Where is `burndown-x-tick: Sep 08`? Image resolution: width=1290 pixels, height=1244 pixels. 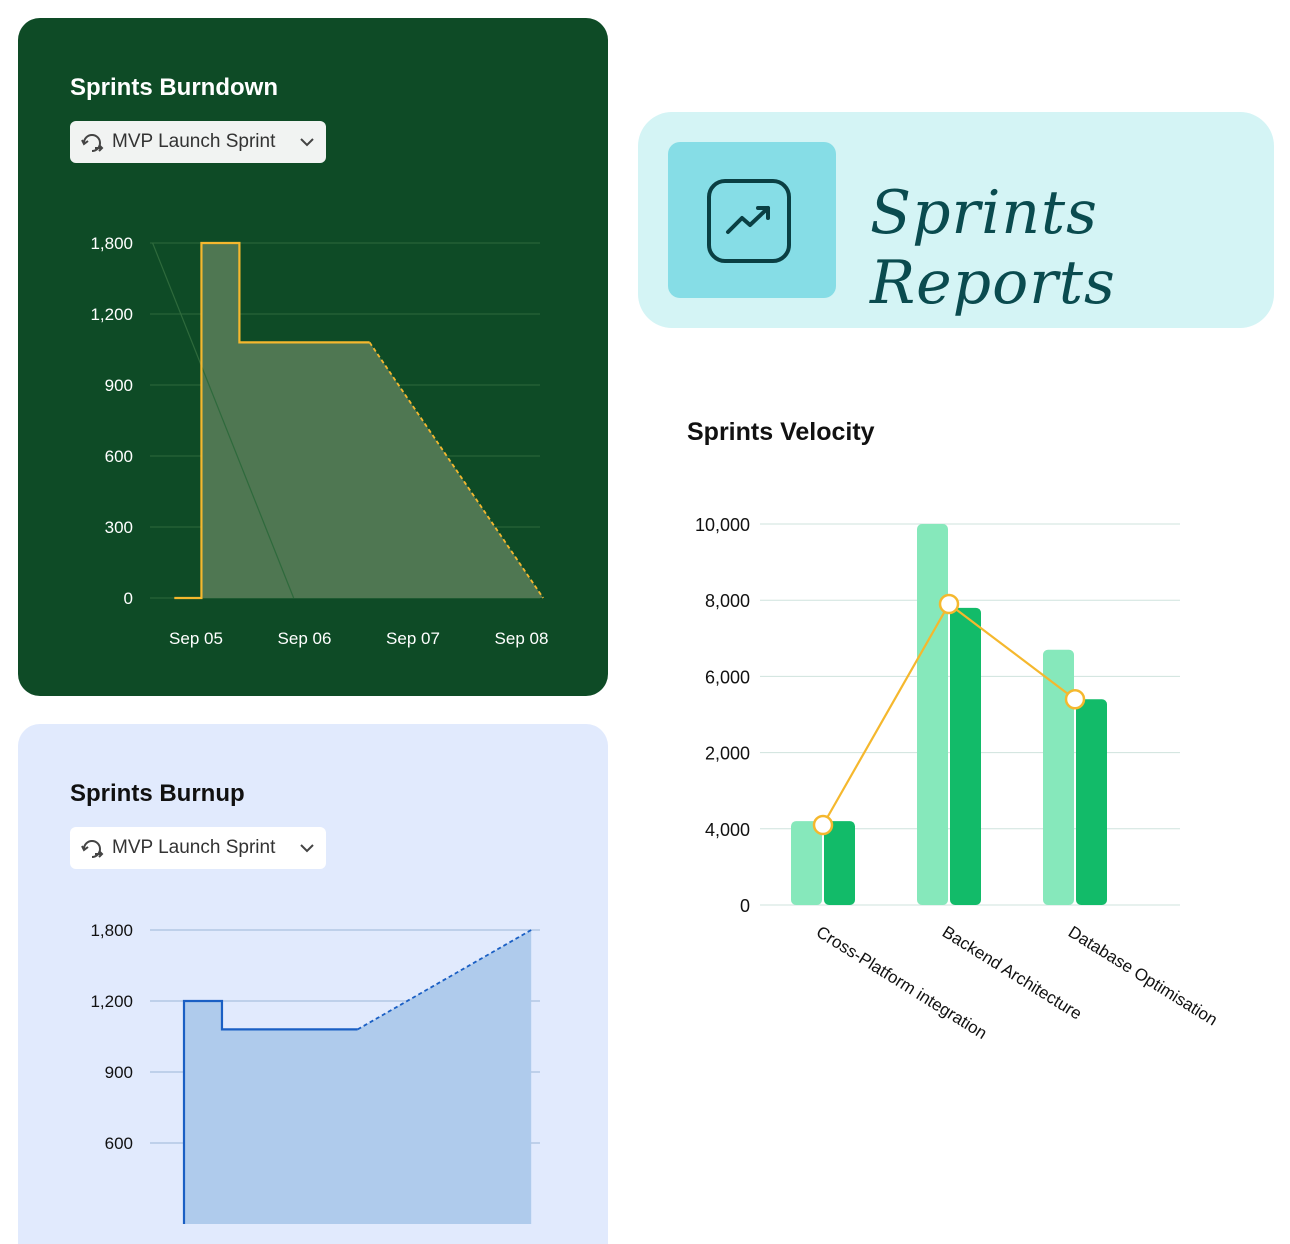
burndown-x-tick: Sep 08 is located at coordinates (522, 638).